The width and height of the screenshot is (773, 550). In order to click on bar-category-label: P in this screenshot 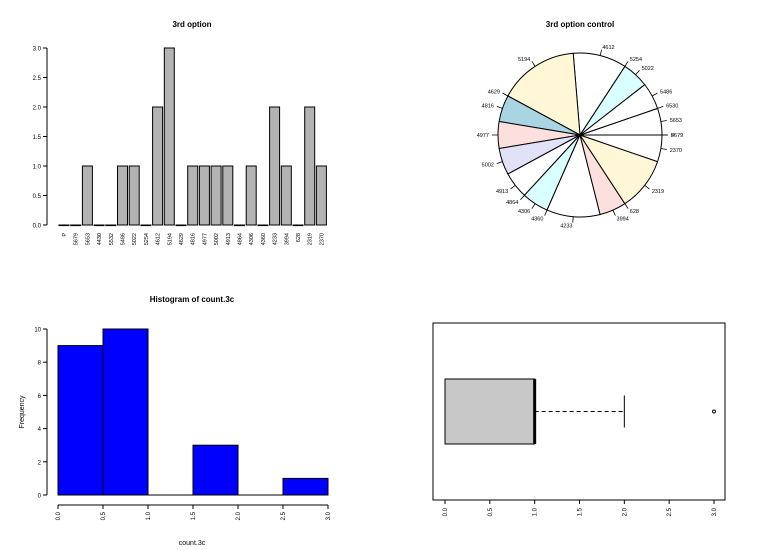, I will do `click(65, 235)`.